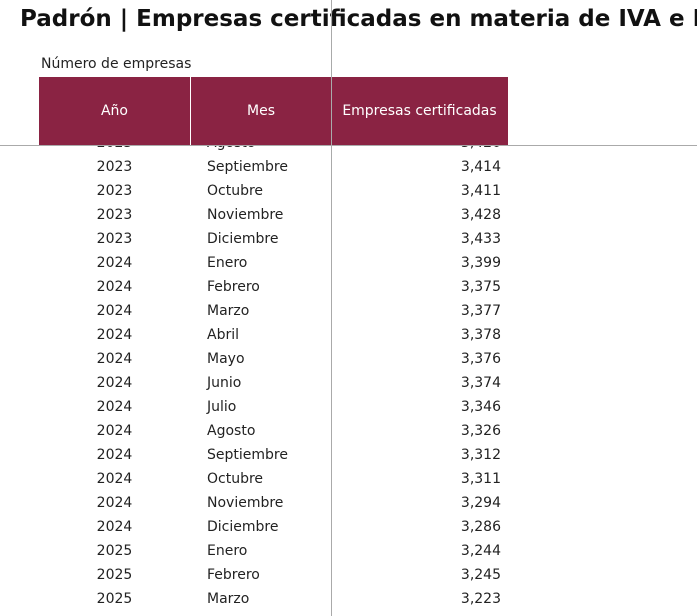 Image resolution: width=697 pixels, height=616 pixels. I want to click on month-cell: Mayo, so click(226, 359).